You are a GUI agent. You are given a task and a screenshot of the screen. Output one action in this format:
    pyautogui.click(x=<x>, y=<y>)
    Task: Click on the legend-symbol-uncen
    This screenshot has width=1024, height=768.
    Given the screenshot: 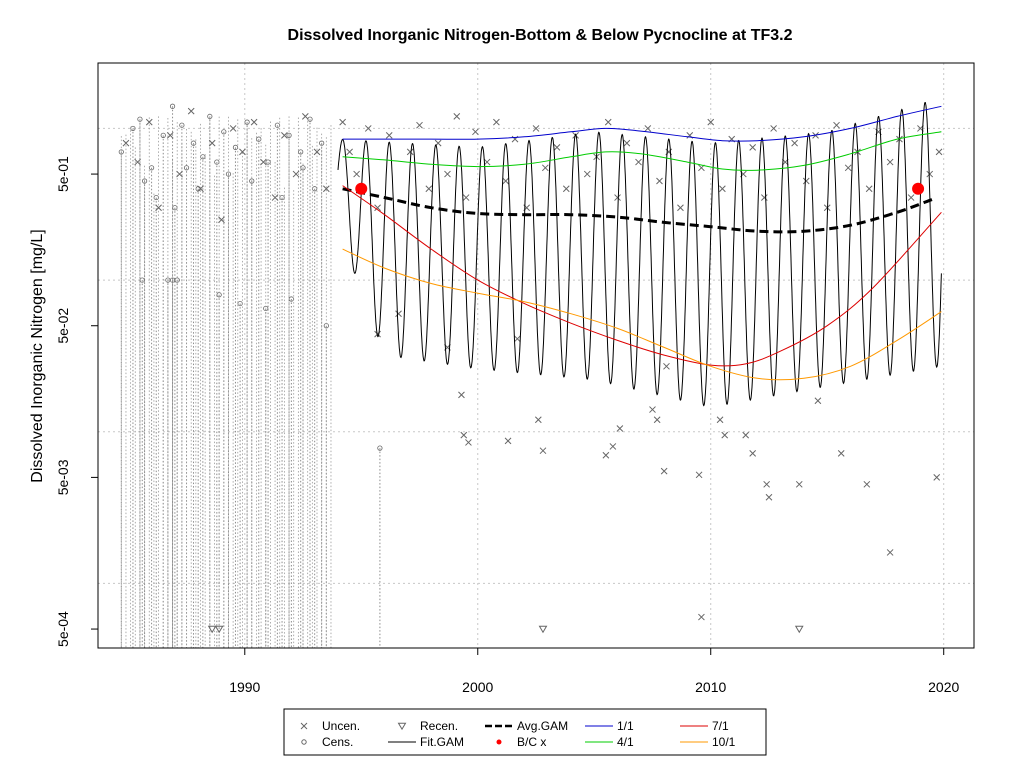 What is the action you would take?
    pyautogui.click(x=304, y=726)
    